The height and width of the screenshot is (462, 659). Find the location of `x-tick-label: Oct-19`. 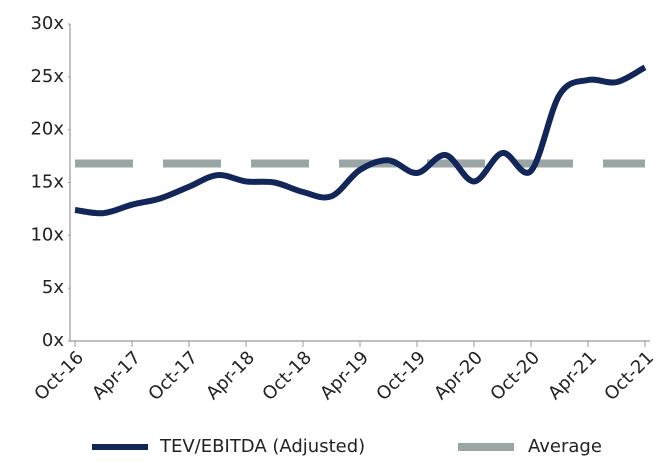

x-tick-label: Oct-19 is located at coordinates (401, 376).